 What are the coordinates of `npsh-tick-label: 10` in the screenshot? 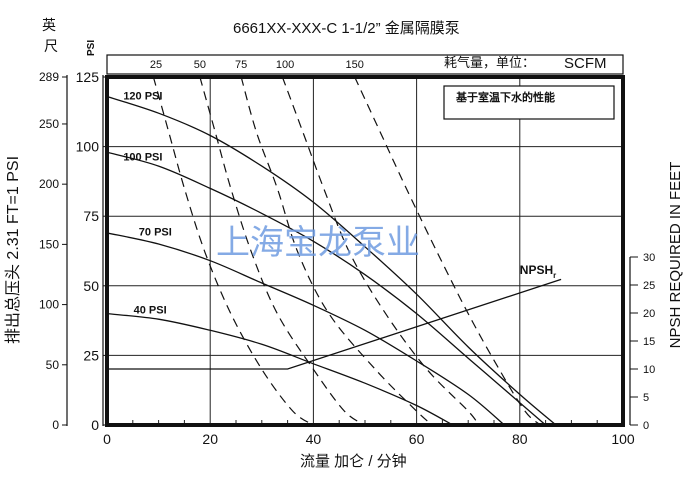 It's located at (649, 370).